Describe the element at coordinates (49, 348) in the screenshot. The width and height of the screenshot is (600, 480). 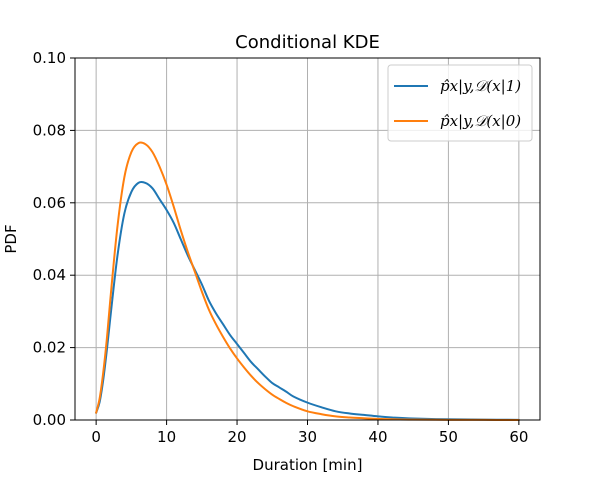
I see `y-tick-label: 0.02` at that location.